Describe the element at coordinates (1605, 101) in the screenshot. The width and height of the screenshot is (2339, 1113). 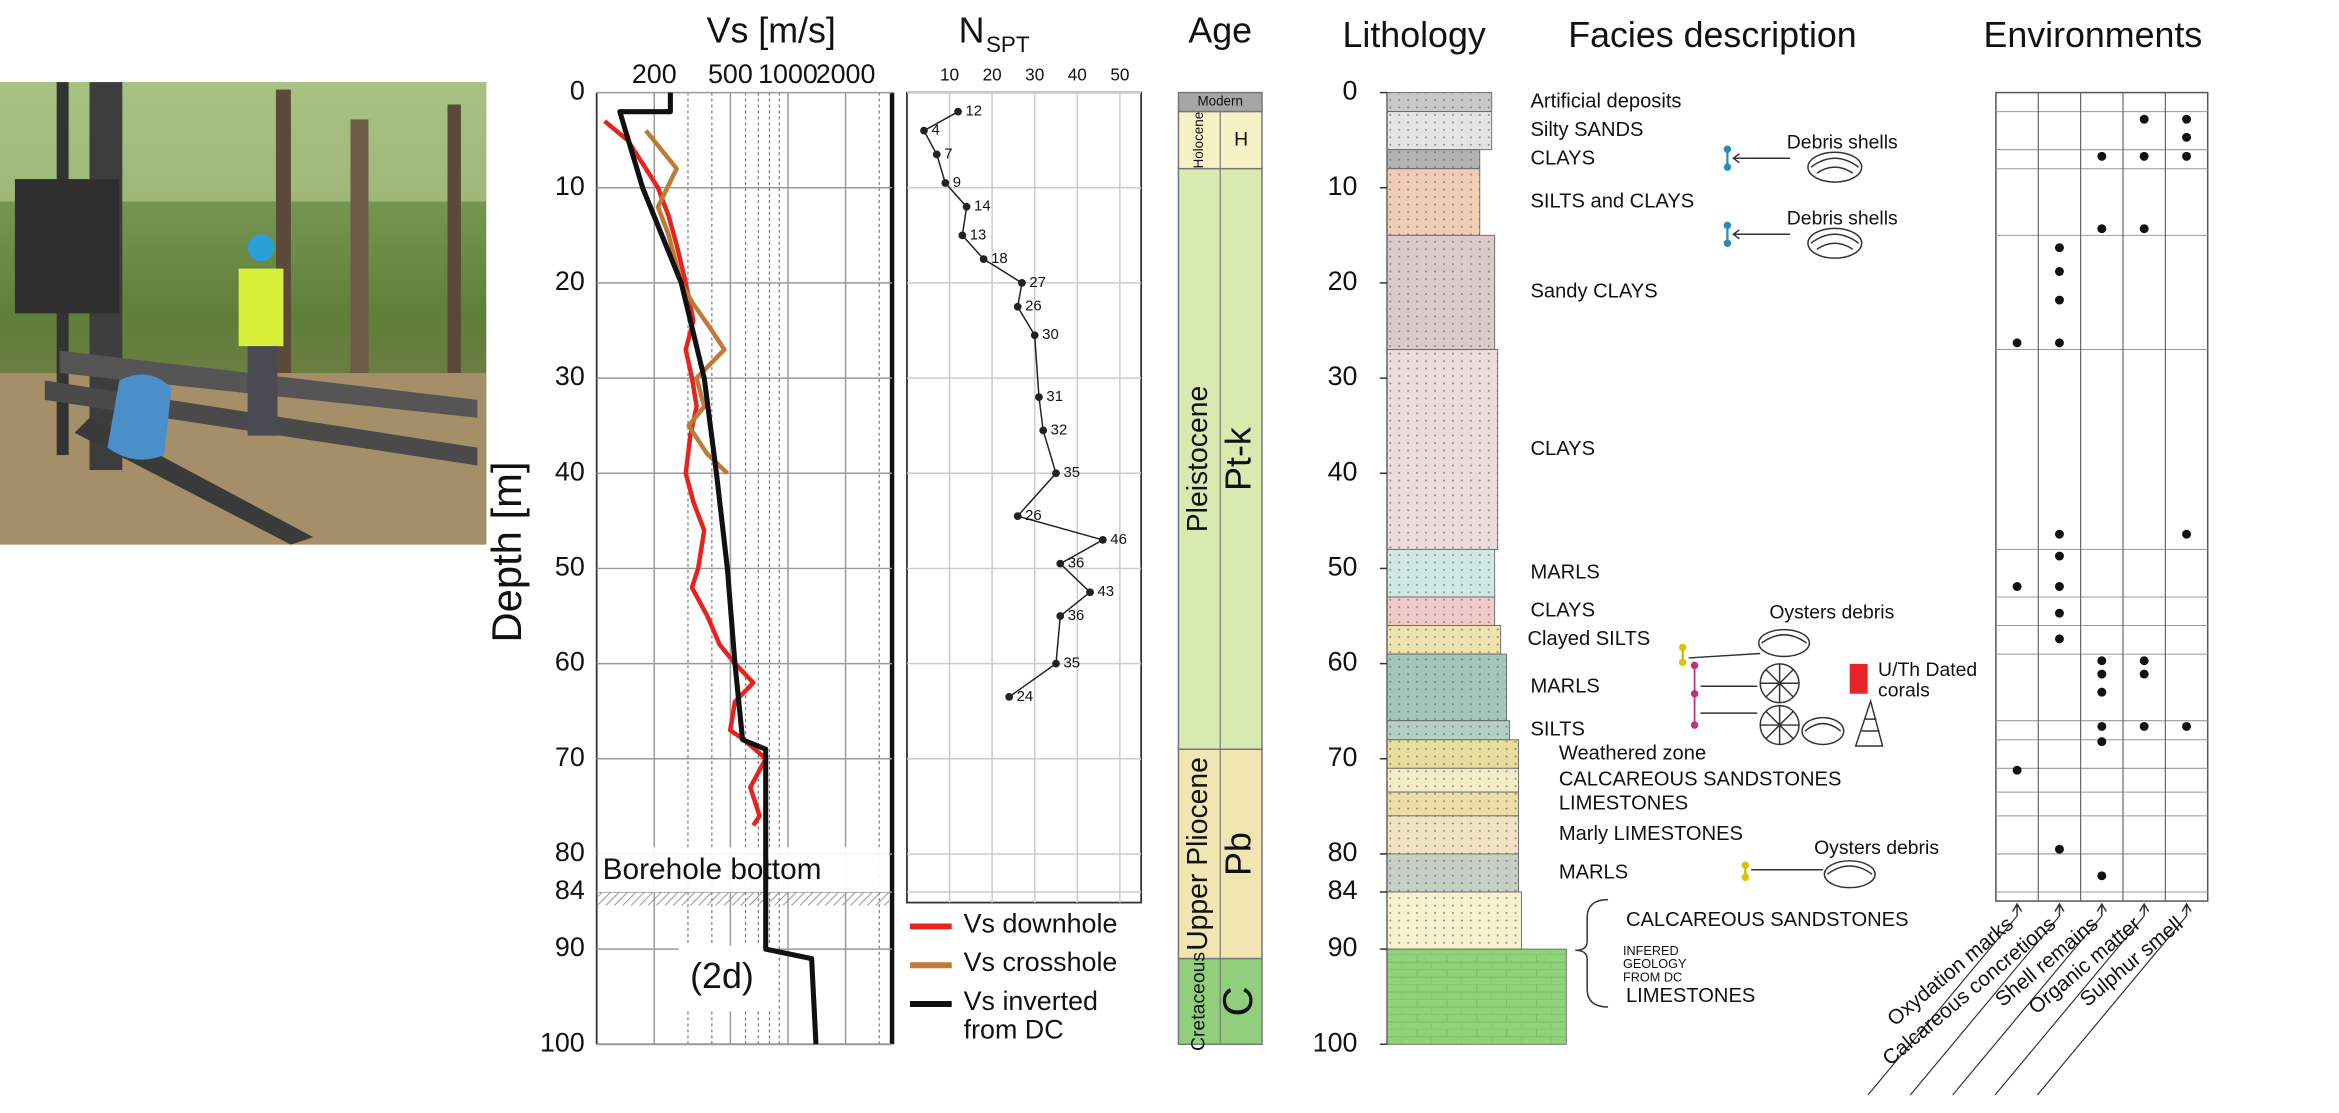
I see `facies-label: Artificial deposits` at that location.